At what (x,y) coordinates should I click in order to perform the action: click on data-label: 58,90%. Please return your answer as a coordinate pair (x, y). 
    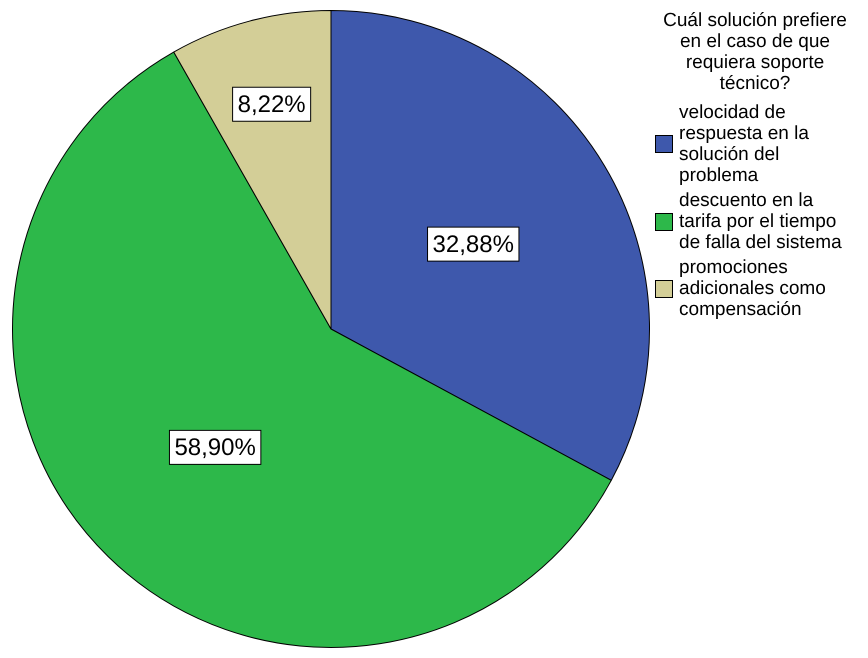
    Looking at the image, I should click on (215, 447).